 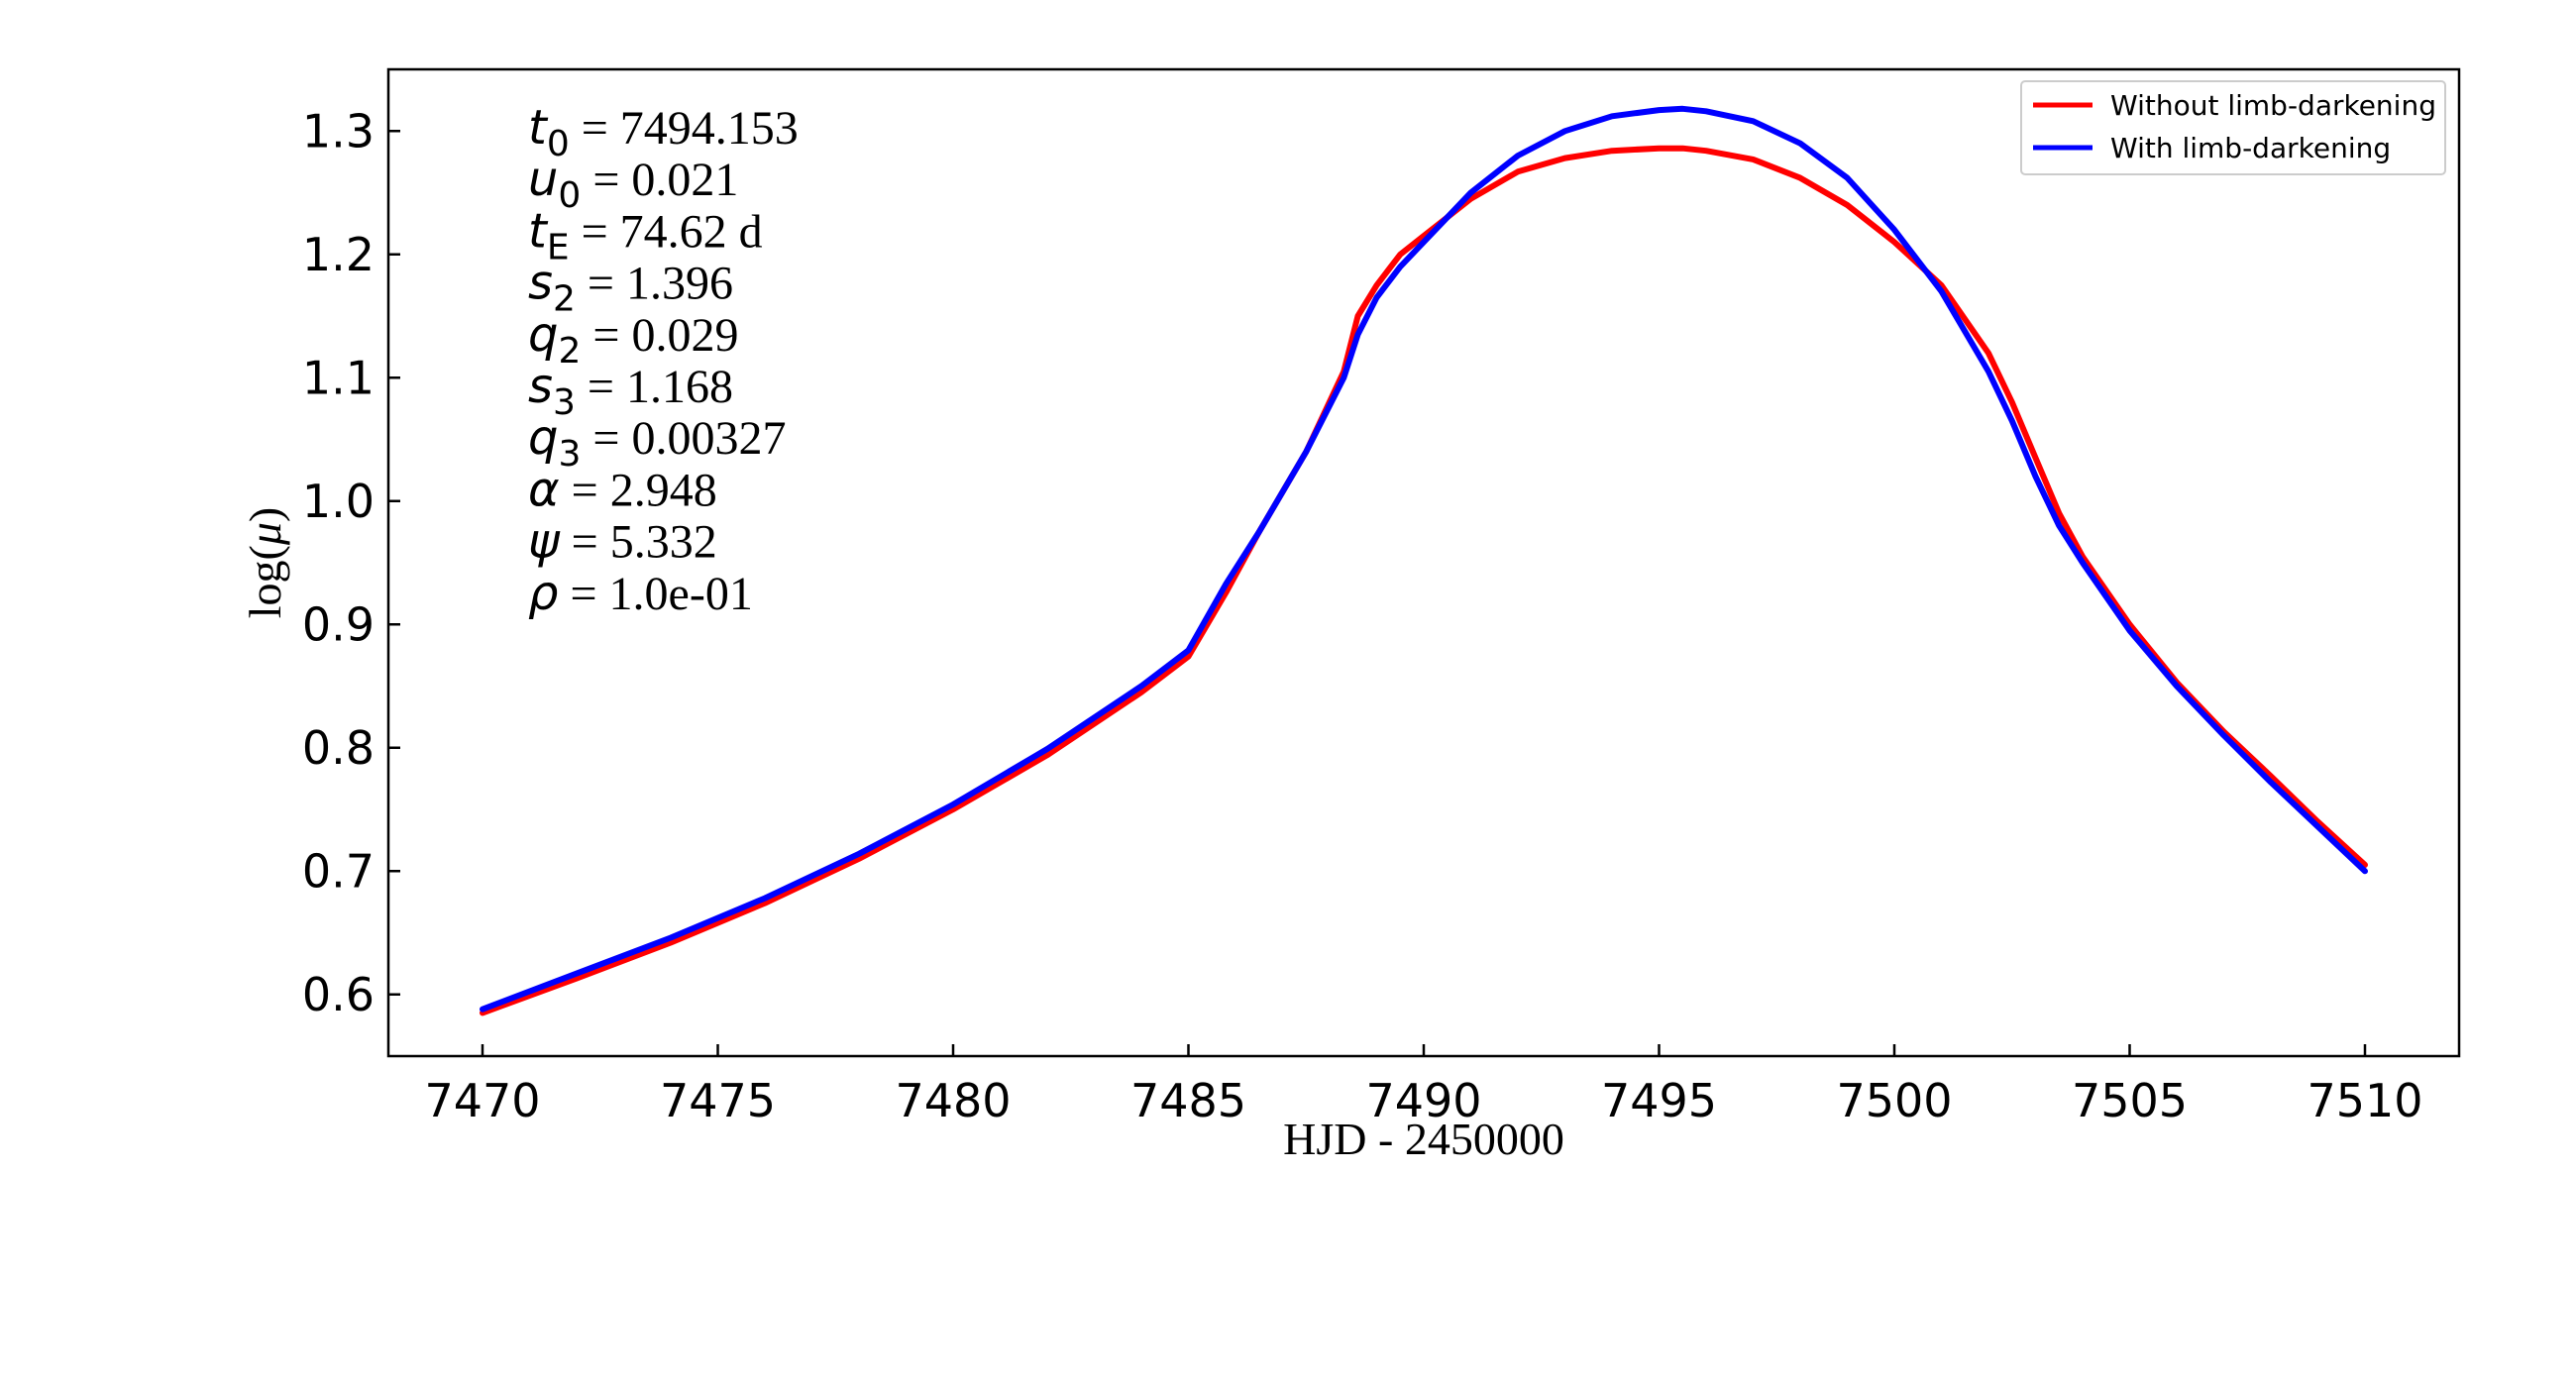 What do you see at coordinates (638, 542) in the screenshot?
I see `param-value: = 5.332` at bounding box center [638, 542].